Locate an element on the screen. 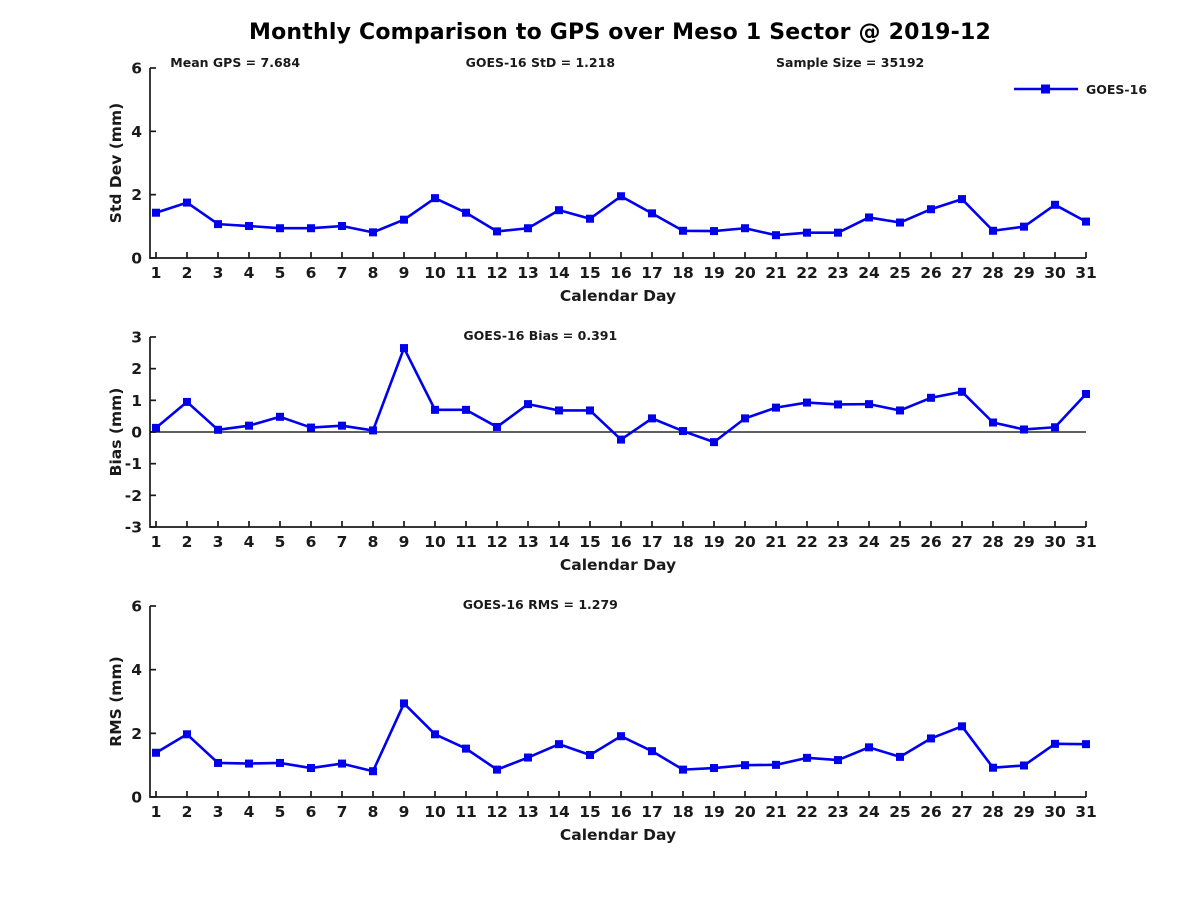 The image size is (1200, 900). rms-x-tick-label: 30 is located at coordinates (1055, 812).